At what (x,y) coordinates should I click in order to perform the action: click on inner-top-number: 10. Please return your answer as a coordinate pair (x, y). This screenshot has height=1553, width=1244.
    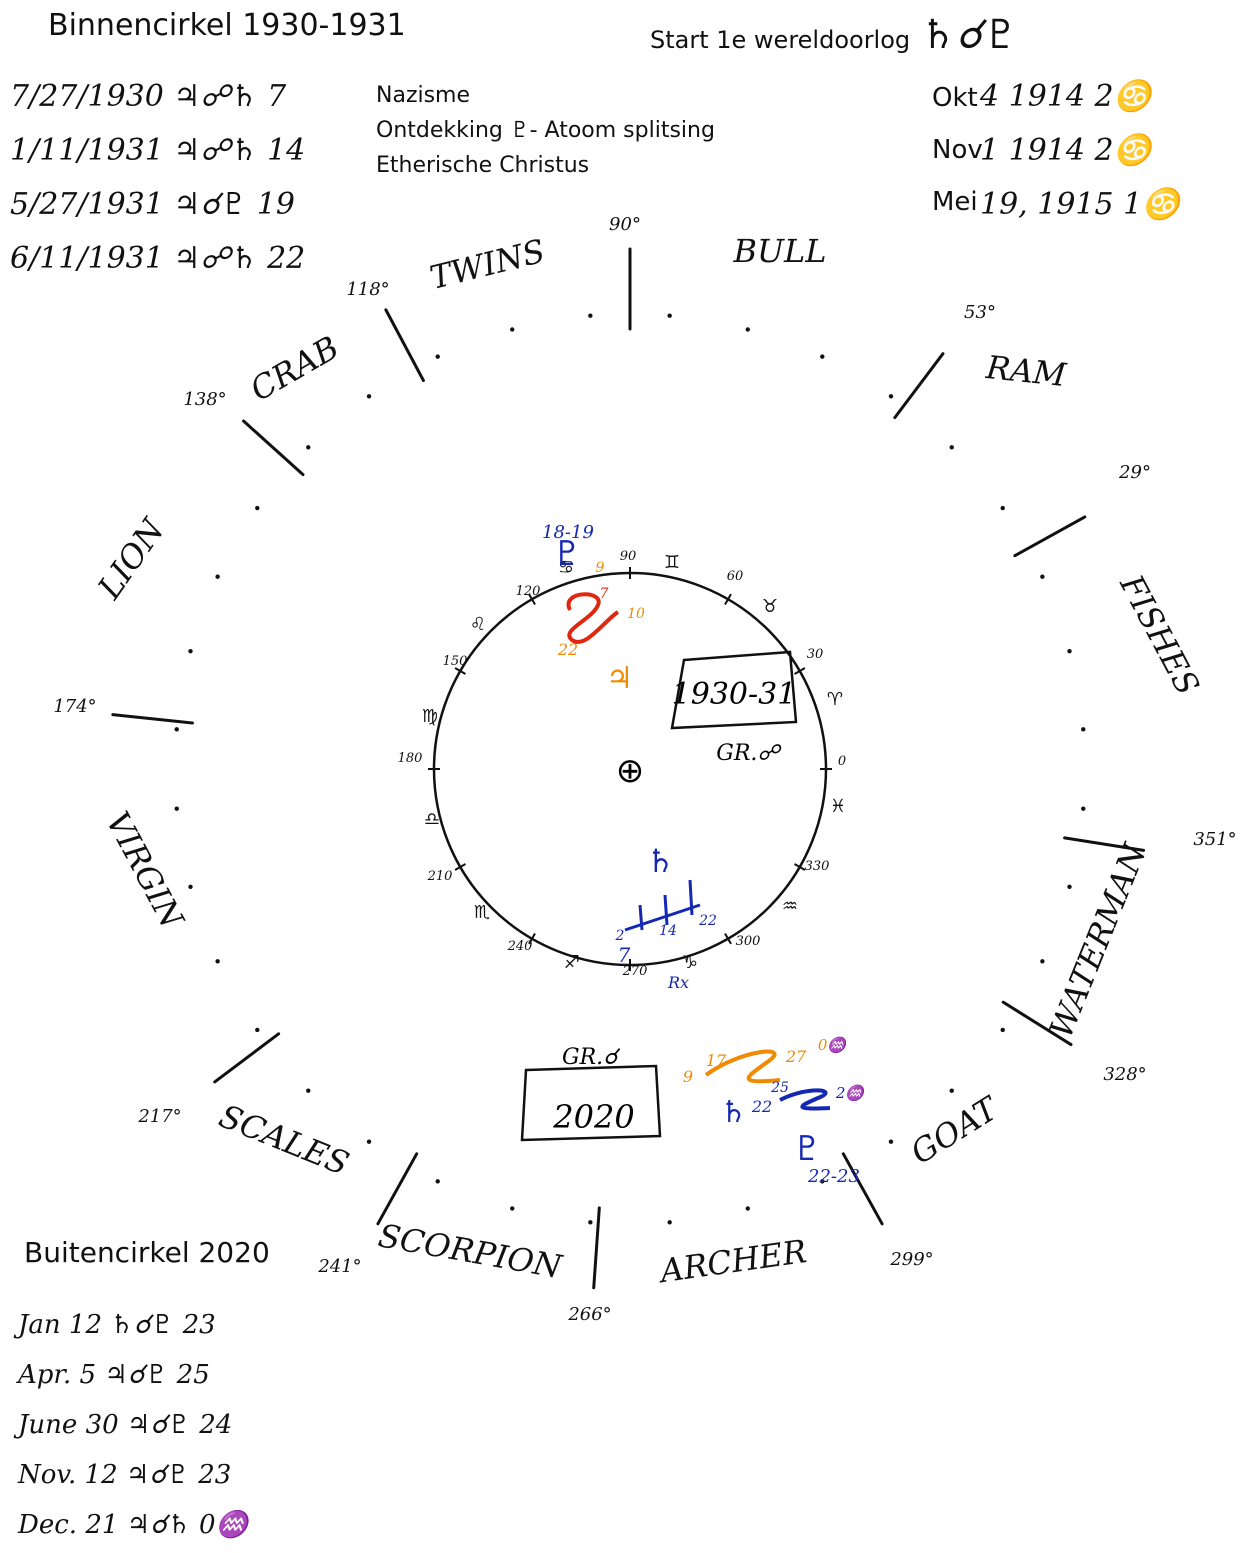
    Looking at the image, I should click on (636, 614).